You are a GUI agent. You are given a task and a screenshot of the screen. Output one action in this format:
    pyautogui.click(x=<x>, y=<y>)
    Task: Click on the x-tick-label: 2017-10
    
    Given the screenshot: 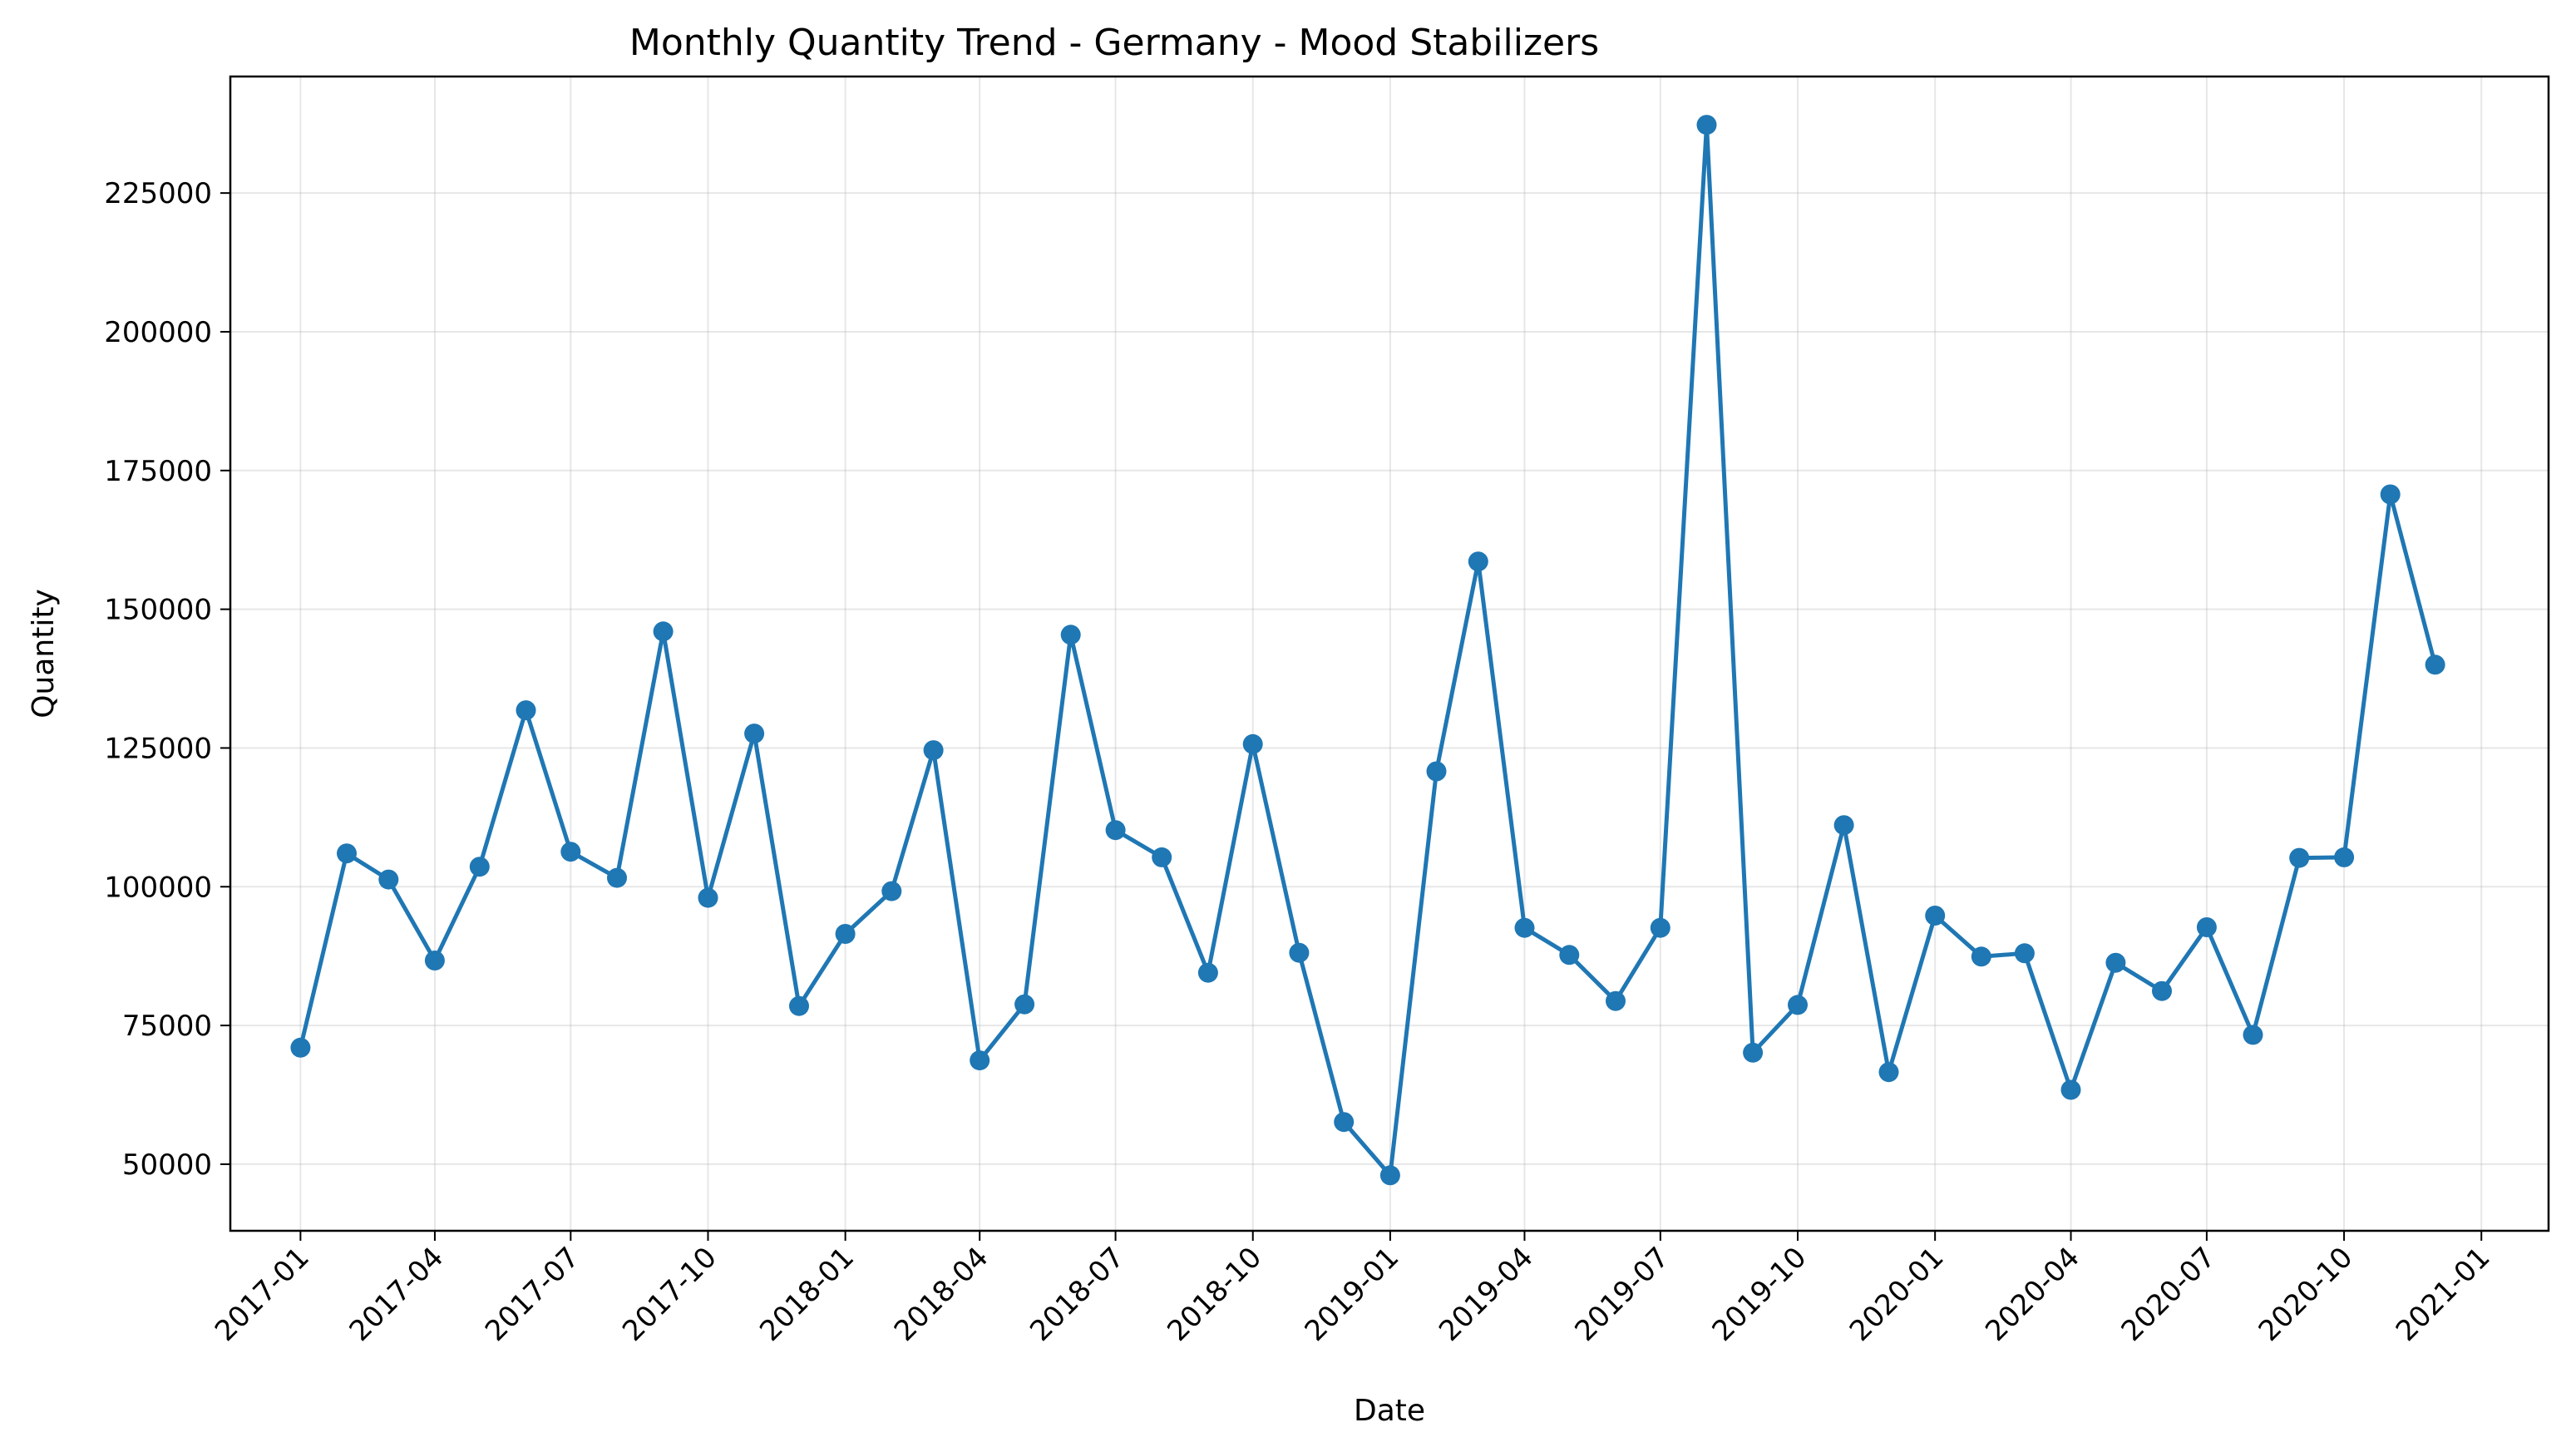 What is the action you would take?
    pyautogui.click(x=669, y=1294)
    